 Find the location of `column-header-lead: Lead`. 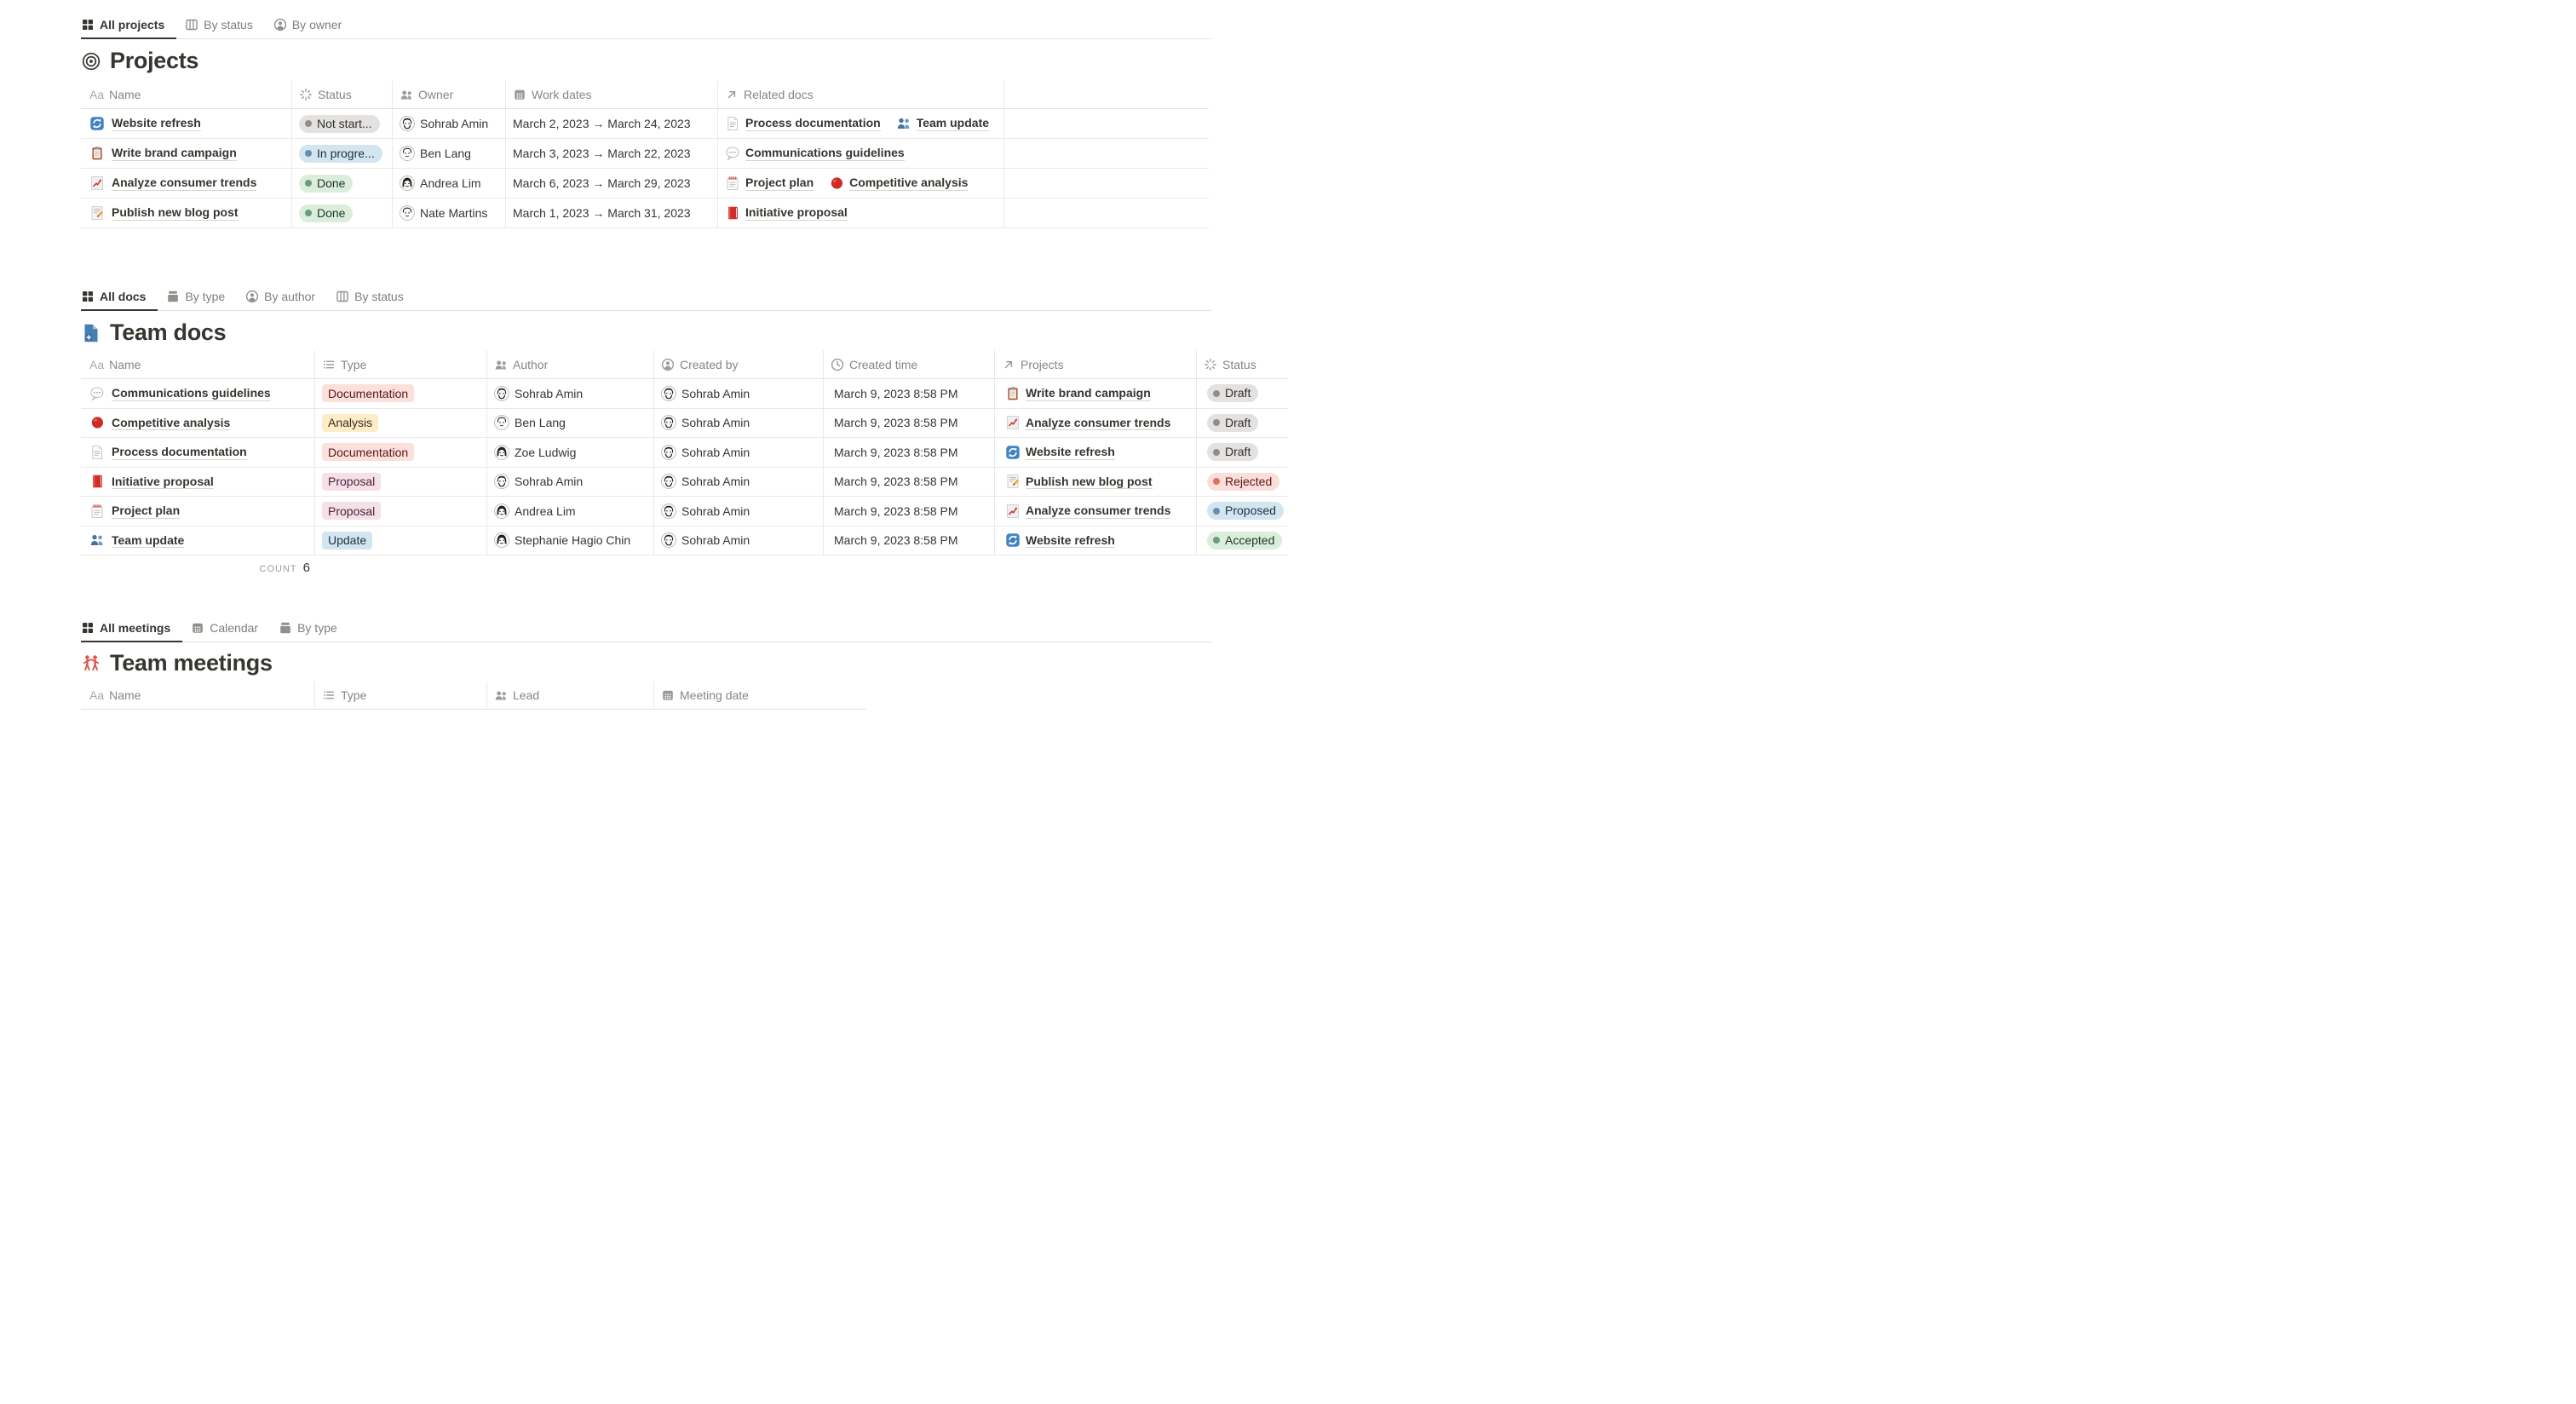

column-header-lead: Lead is located at coordinates (570, 696).